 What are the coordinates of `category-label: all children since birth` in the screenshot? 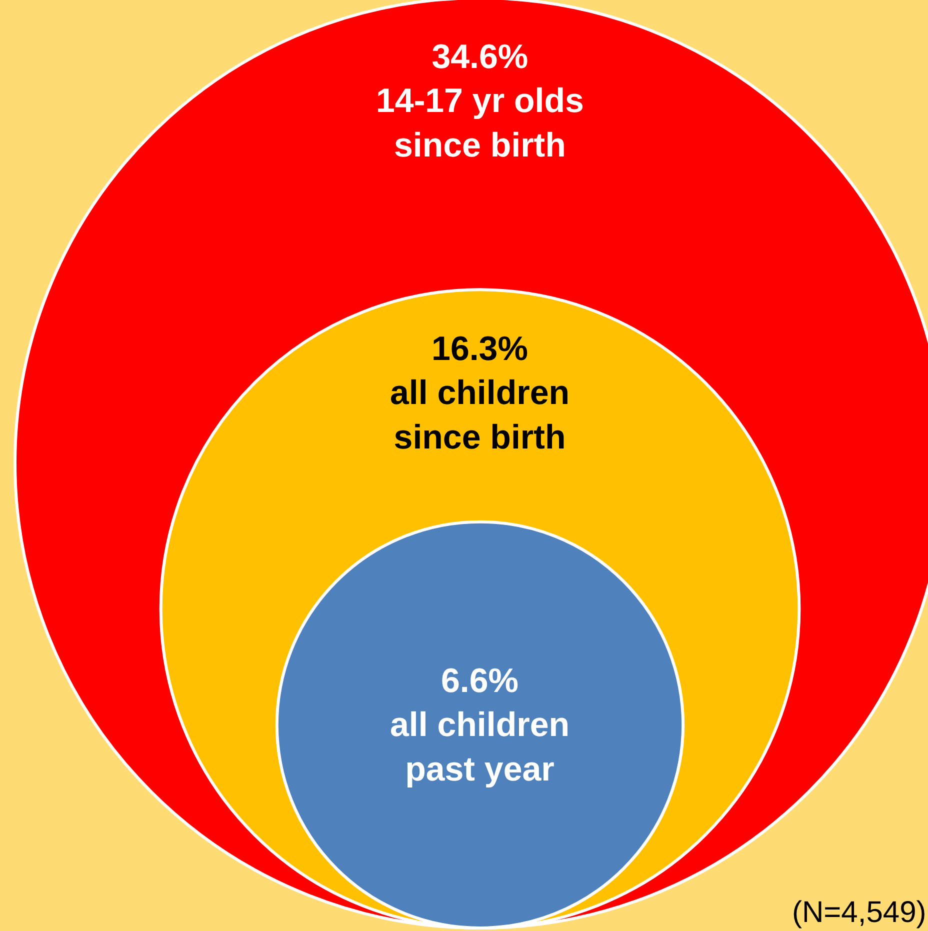 It's located at (480, 415).